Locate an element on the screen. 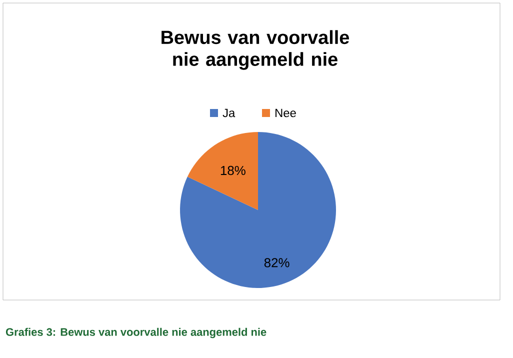 The image size is (513, 358). text: Grafies 3: Bewus van voorvalle nie aangemeld nie is located at coordinates (136, 333).